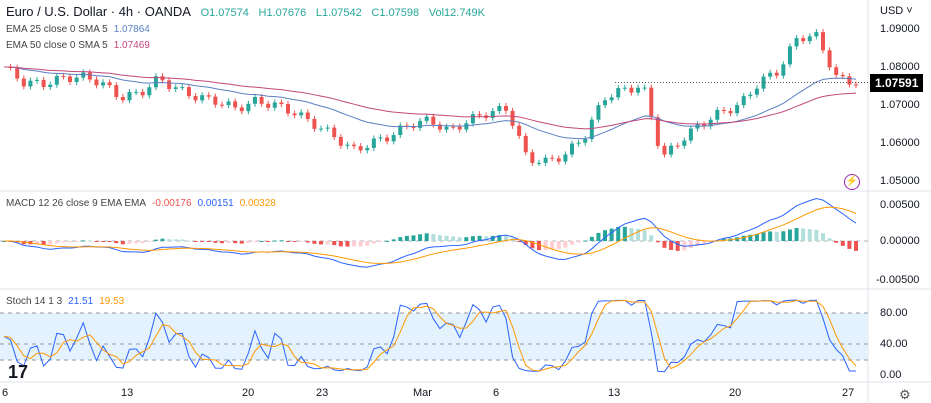 The image size is (931, 403). Describe the element at coordinates (18, 372) in the screenshot. I see `tradingview-logo: 17` at that location.